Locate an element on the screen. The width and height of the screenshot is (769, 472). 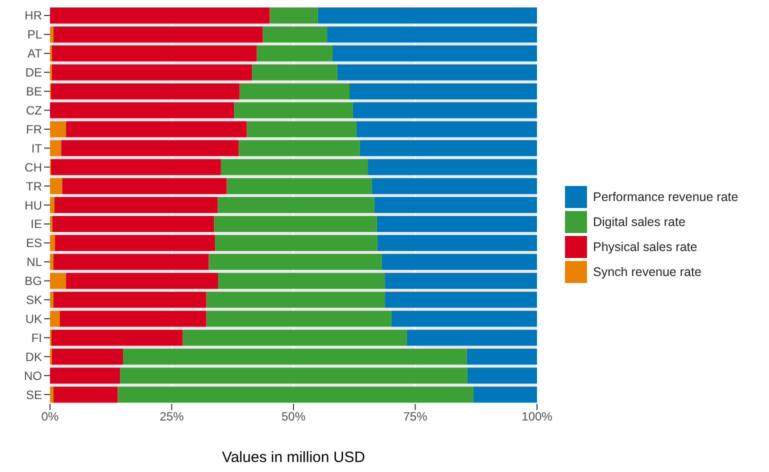
y-tick-label: ES is located at coordinates (34, 243).